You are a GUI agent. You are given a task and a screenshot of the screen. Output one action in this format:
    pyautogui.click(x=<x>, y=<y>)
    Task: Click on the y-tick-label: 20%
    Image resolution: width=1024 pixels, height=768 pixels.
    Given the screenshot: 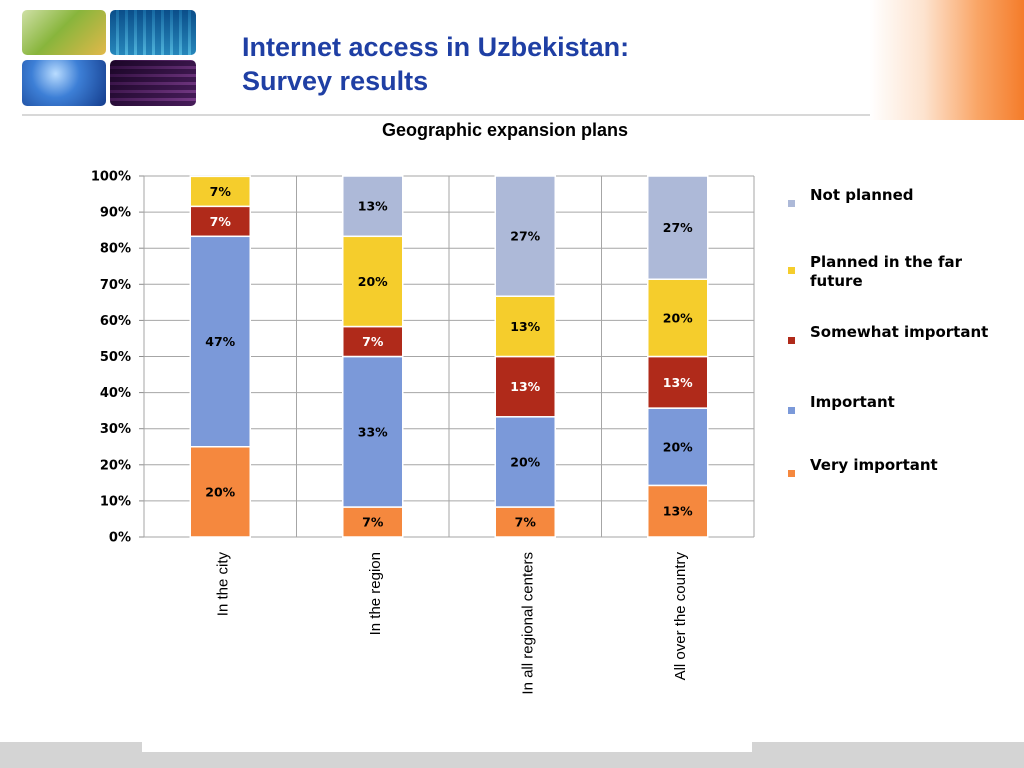 What is the action you would take?
    pyautogui.click(x=115, y=465)
    